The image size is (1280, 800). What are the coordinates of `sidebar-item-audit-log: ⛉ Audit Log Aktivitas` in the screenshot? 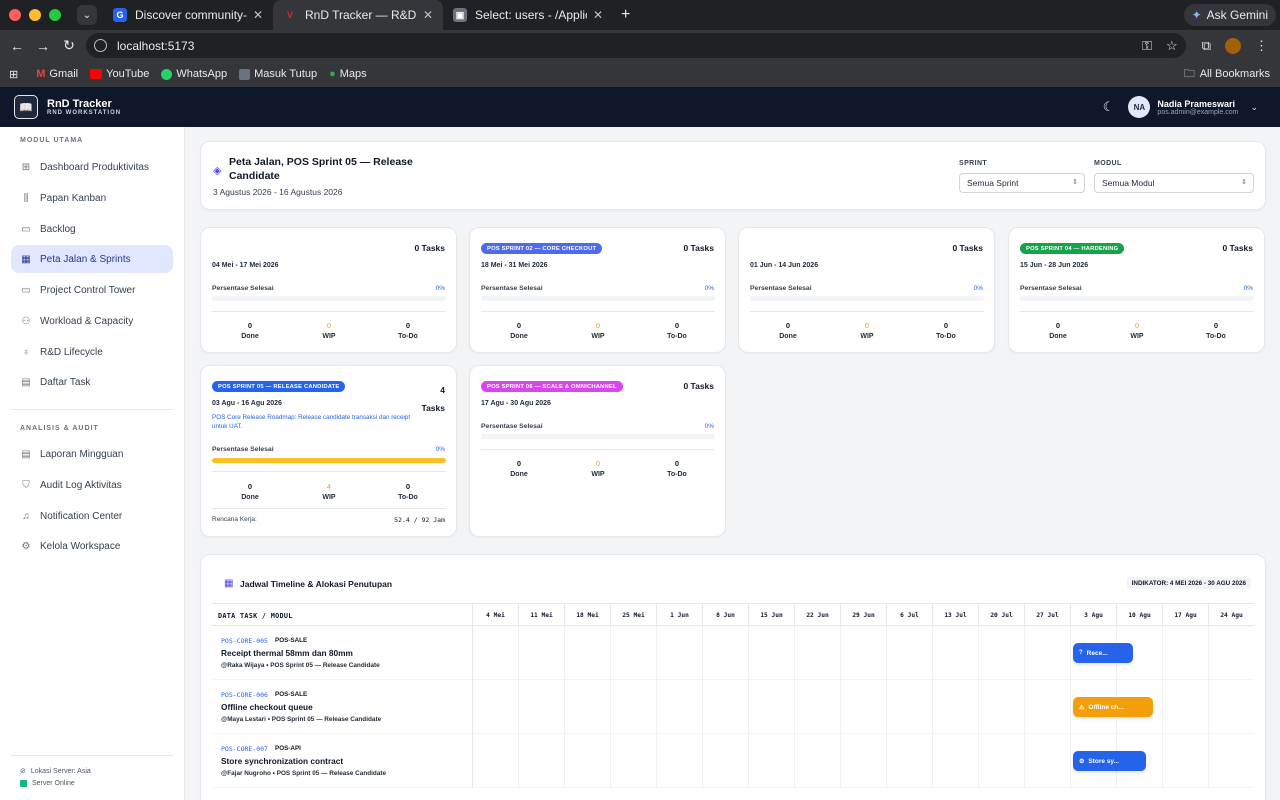 It's located at (92, 485).